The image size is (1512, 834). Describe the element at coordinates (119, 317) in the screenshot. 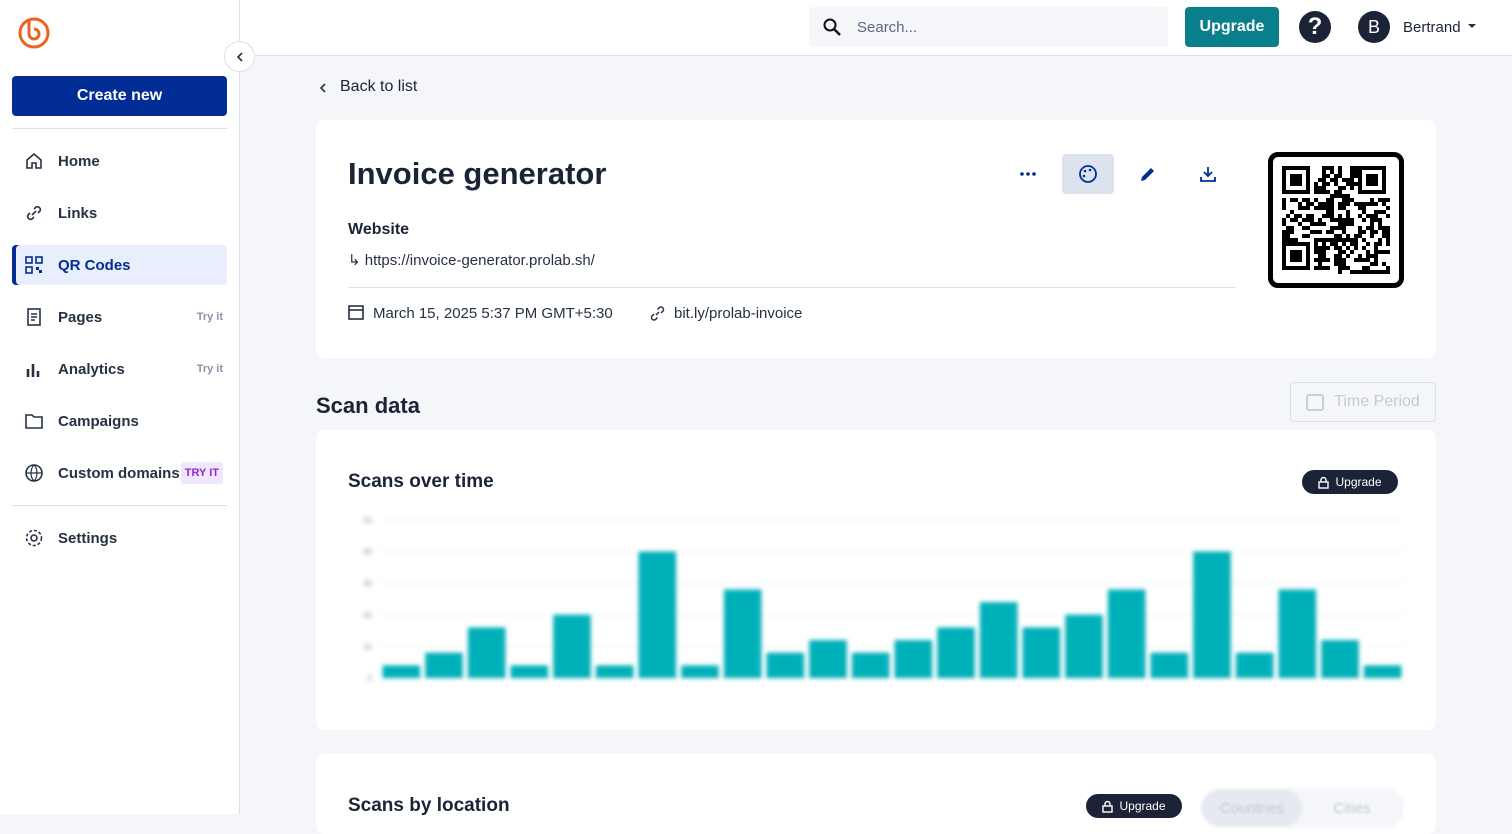

I see `nav-item: Pages Try it` at that location.